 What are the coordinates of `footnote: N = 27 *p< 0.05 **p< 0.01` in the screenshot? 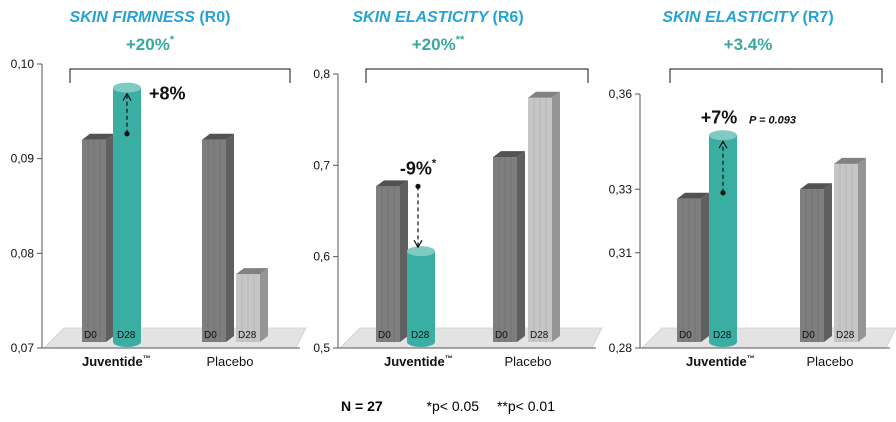 It's located at (448, 406).